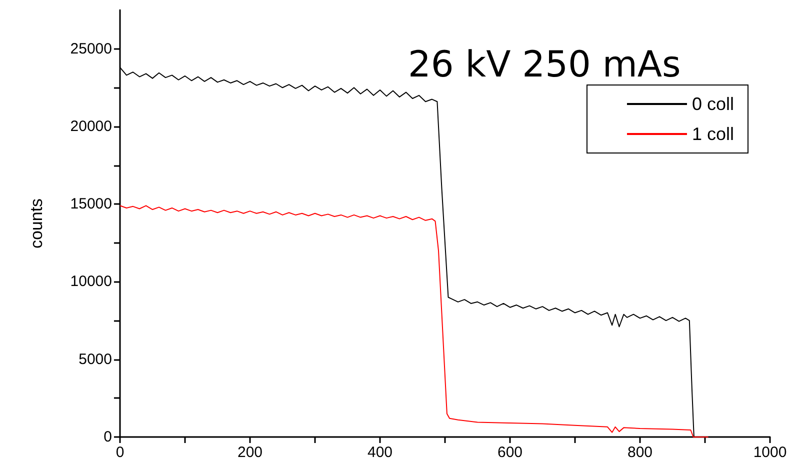 This screenshot has height=472, width=803. What do you see at coordinates (91, 281) in the screenshot?
I see `y-tick-label: 10000` at bounding box center [91, 281].